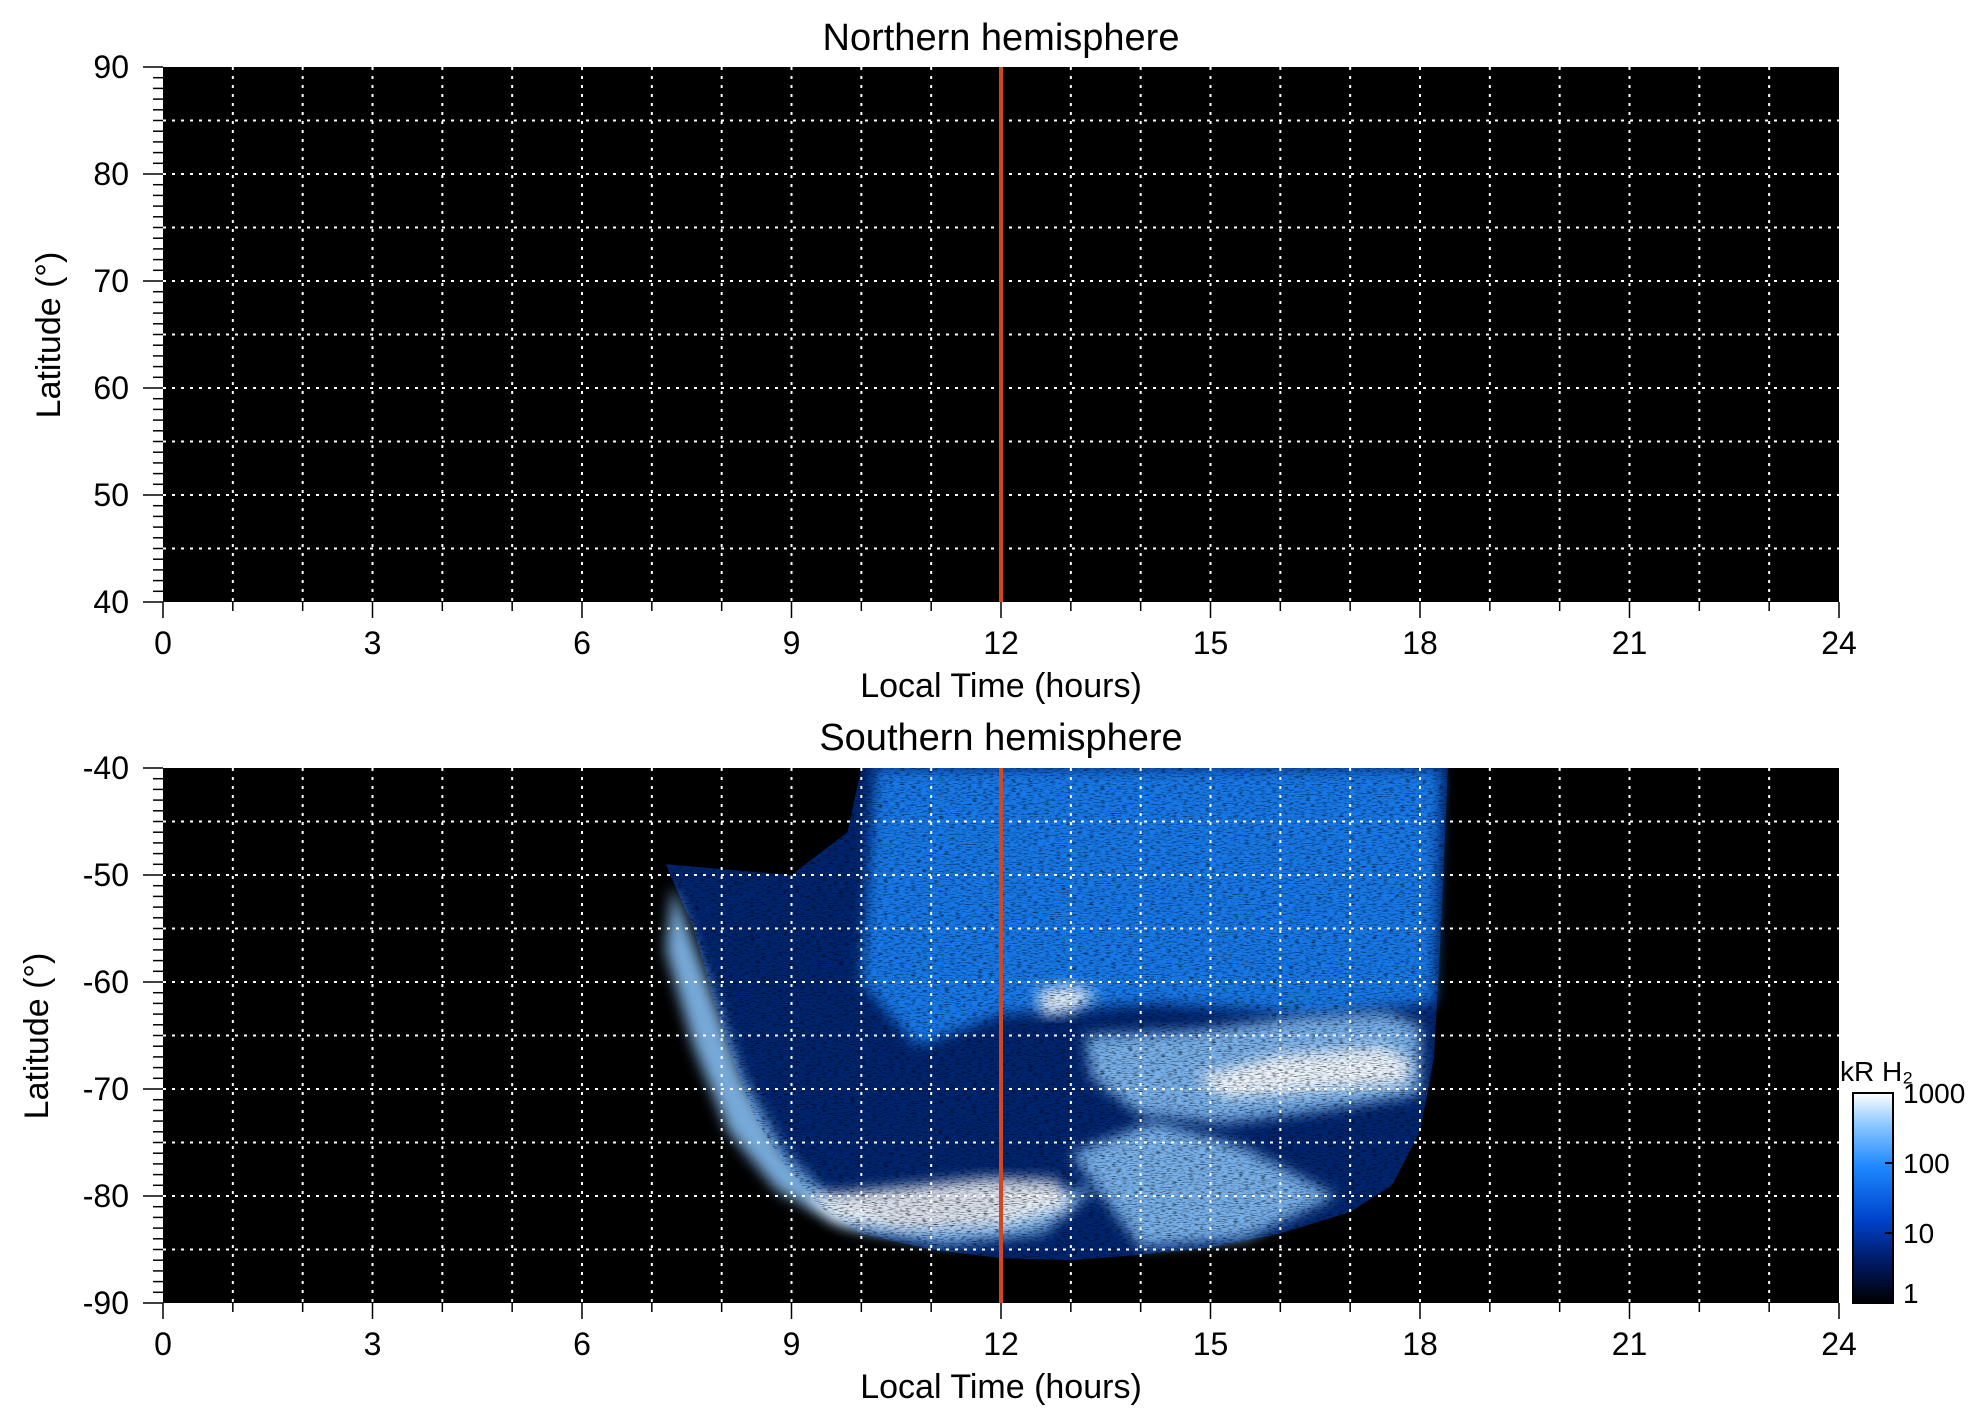 This screenshot has width=1983, height=1423. I want to click on north-y-axis-label: Latitude (°), so click(49, 335).